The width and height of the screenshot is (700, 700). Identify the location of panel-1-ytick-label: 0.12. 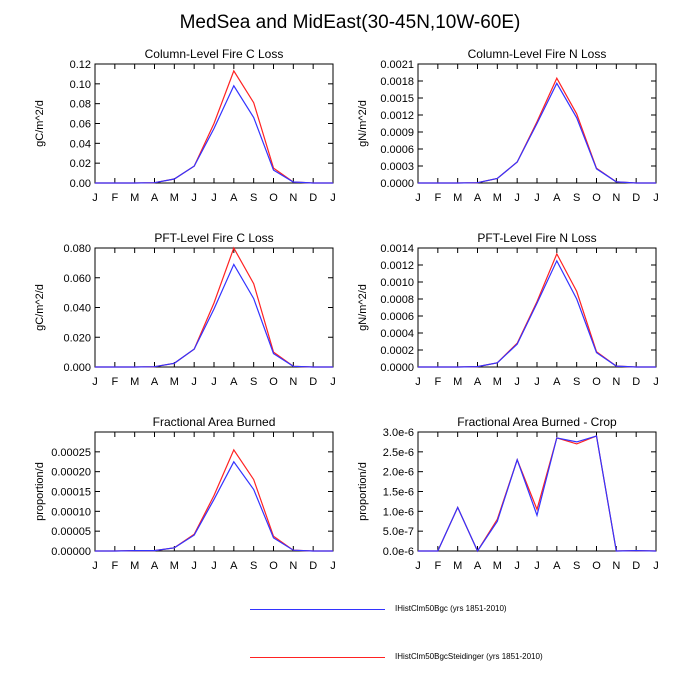
(80, 65).